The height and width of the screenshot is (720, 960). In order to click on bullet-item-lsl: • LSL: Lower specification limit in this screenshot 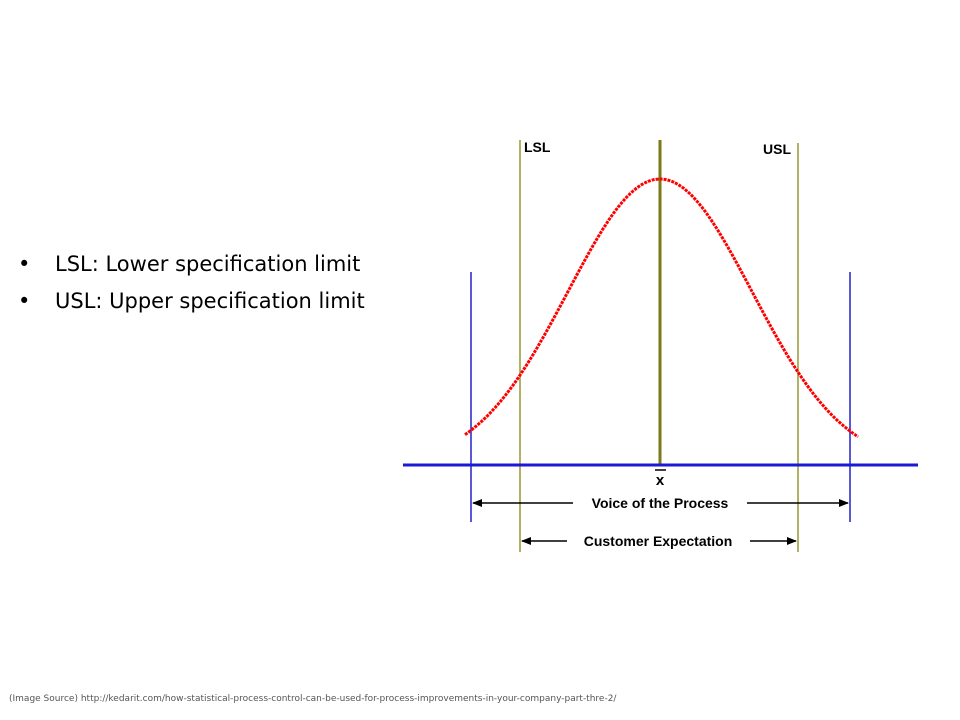, I will do `click(191, 264)`.